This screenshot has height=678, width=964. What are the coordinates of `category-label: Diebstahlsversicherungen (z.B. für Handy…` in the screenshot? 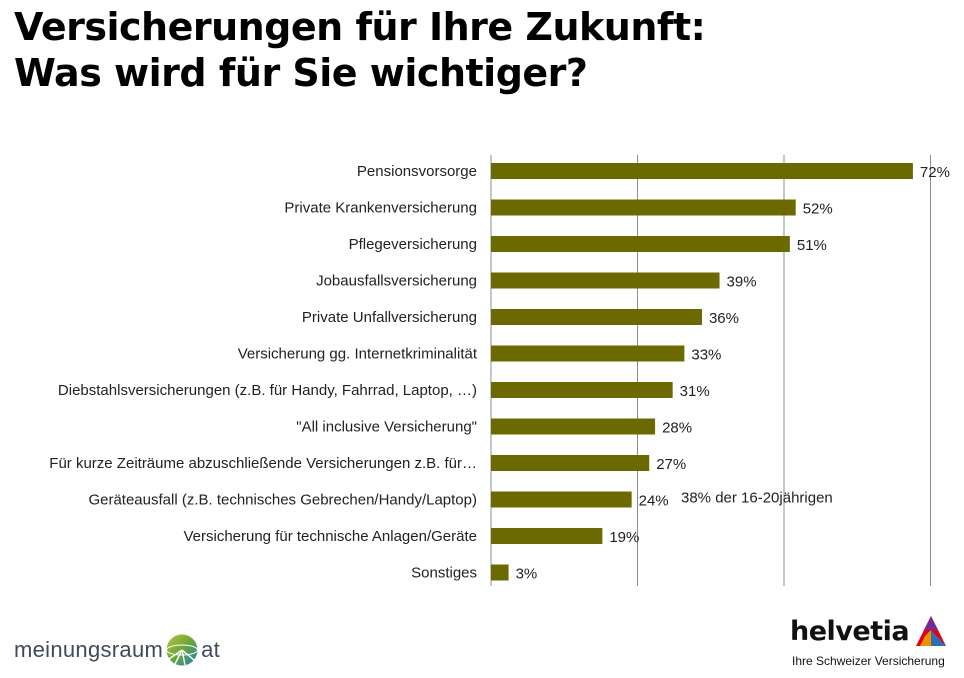 It's located at (267, 390).